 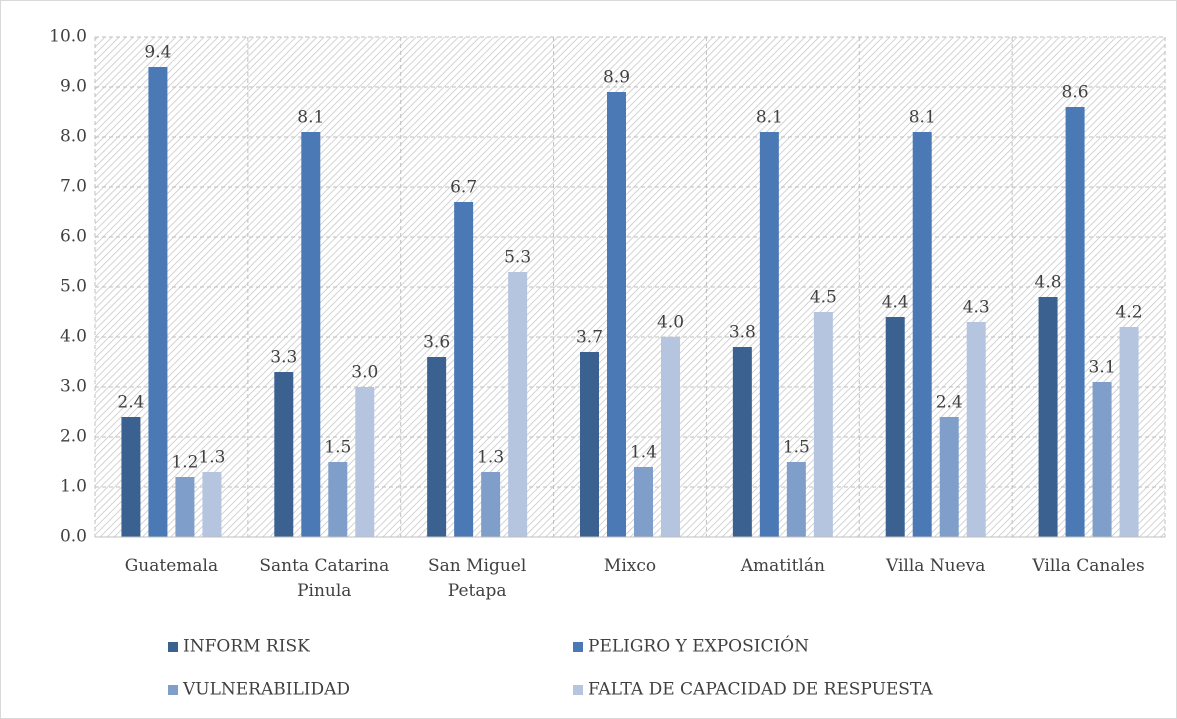 I want to click on y-tick-label: 2.0, so click(x=73, y=437).